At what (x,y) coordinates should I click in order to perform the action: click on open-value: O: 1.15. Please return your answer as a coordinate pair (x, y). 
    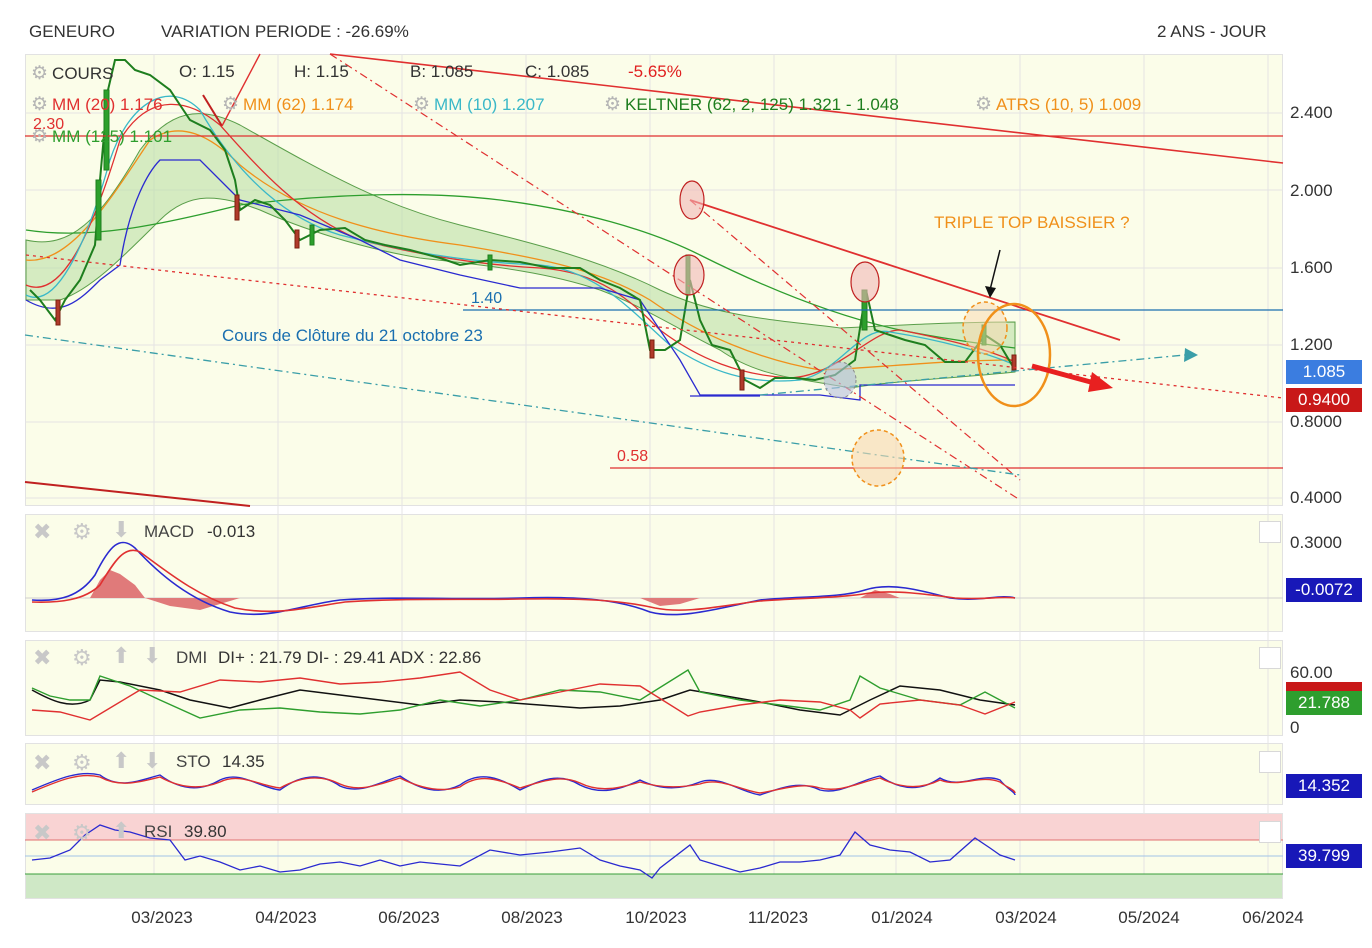
    Looking at the image, I should click on (207, 71).